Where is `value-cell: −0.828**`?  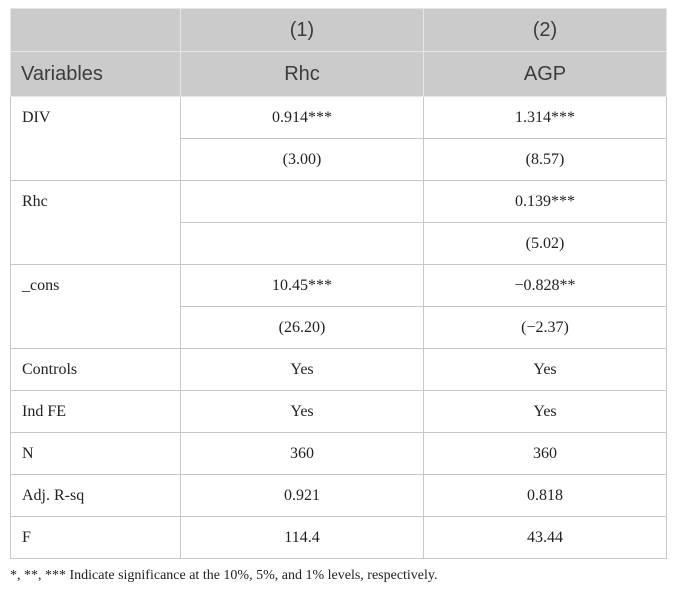
value-cell: −0.828** is located at coordinates (545, 285).